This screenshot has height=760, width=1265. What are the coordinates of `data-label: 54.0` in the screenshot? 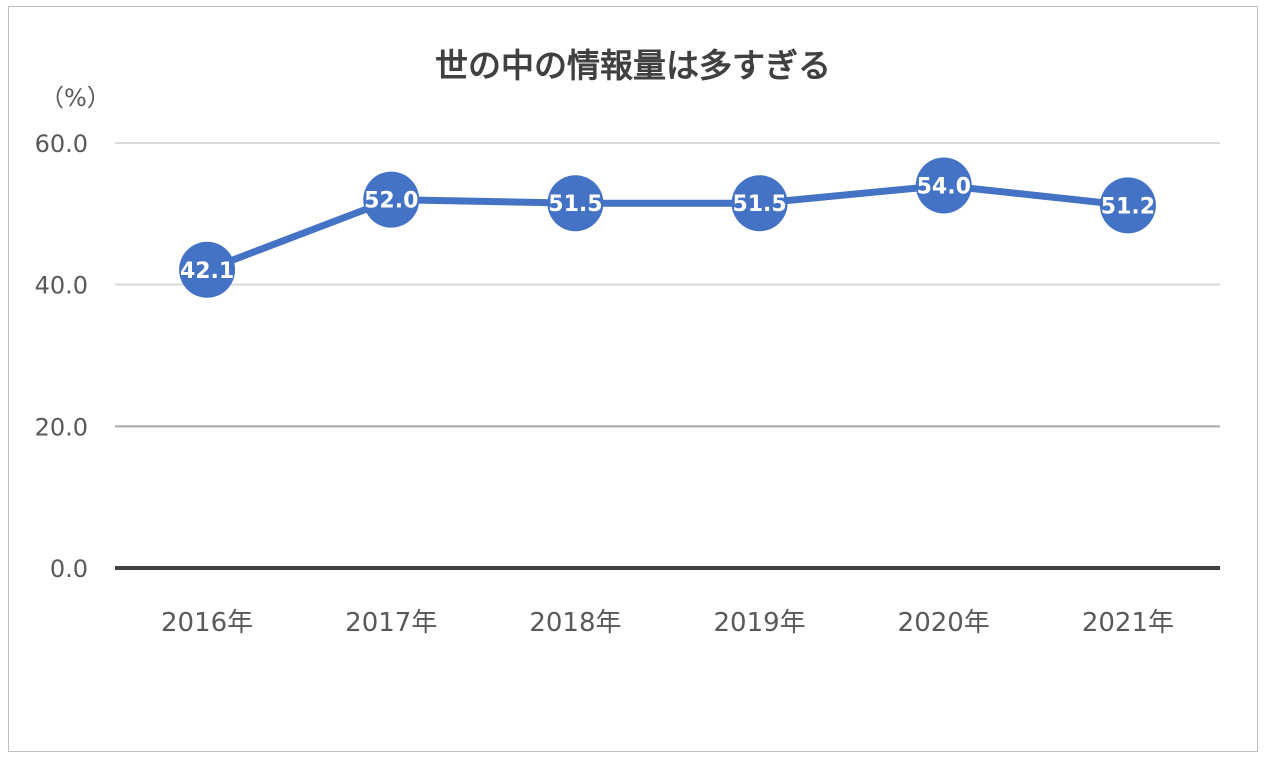 It's located at (944, 187).